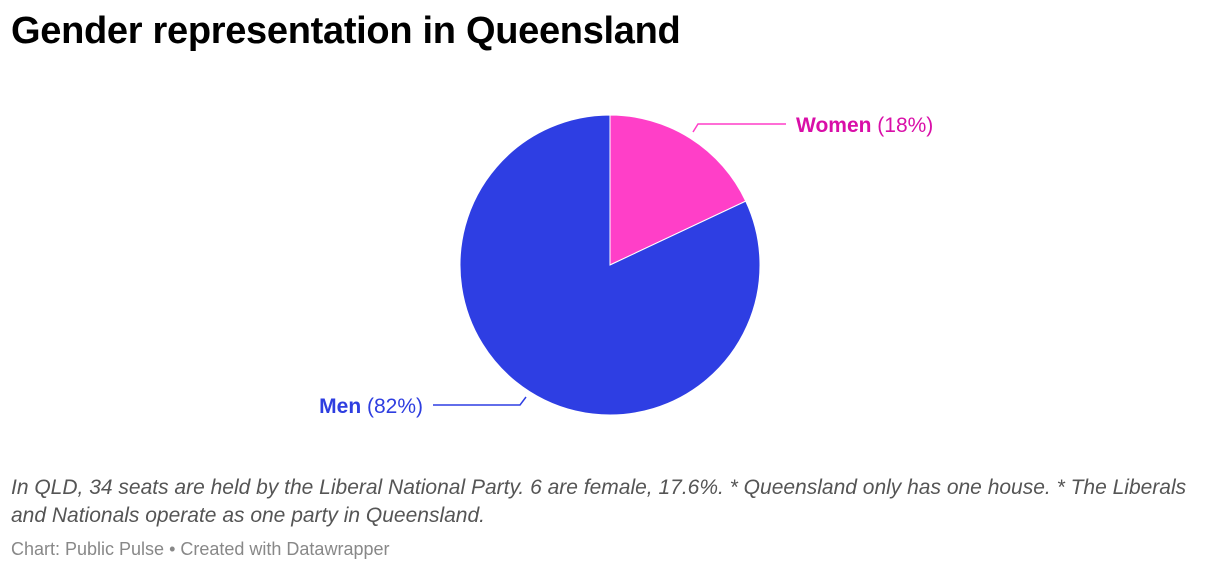  What do you see at coordinates (371, 406) in the screenshot?
I see `slice-label-men: Men (82%)` at bounding box center [371, 406].